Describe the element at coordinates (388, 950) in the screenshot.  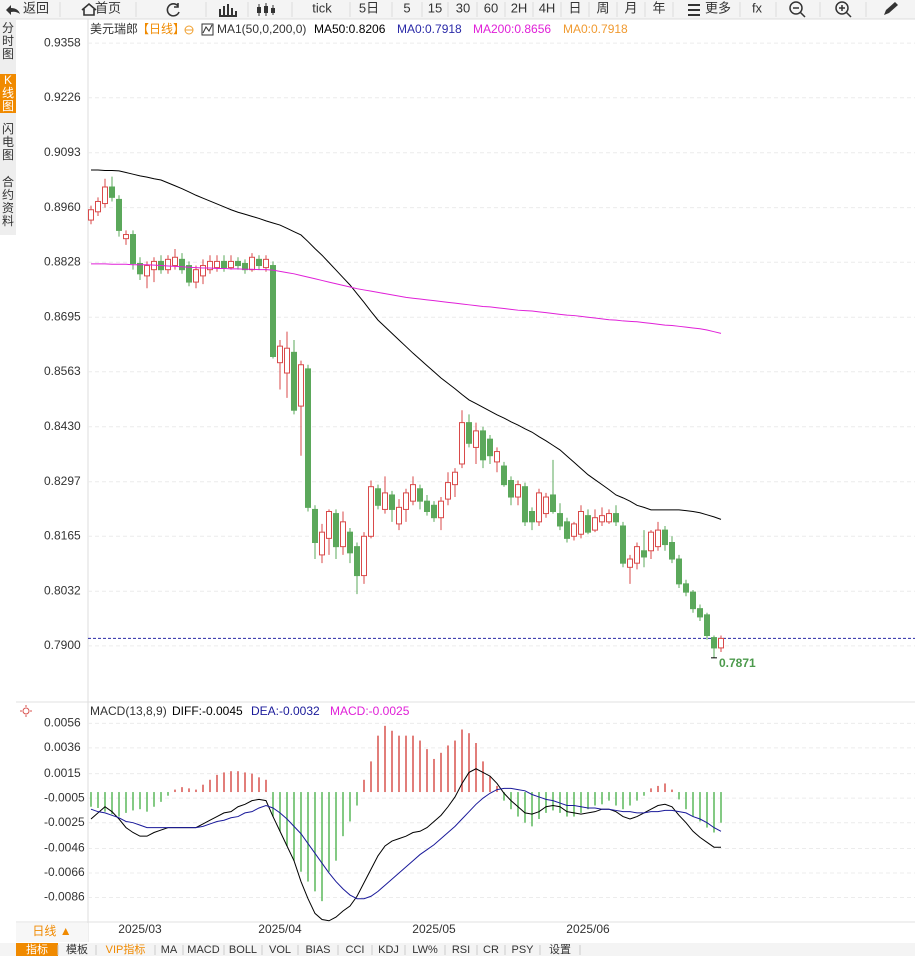
I see `bottom-tab: KDJ` at that location.